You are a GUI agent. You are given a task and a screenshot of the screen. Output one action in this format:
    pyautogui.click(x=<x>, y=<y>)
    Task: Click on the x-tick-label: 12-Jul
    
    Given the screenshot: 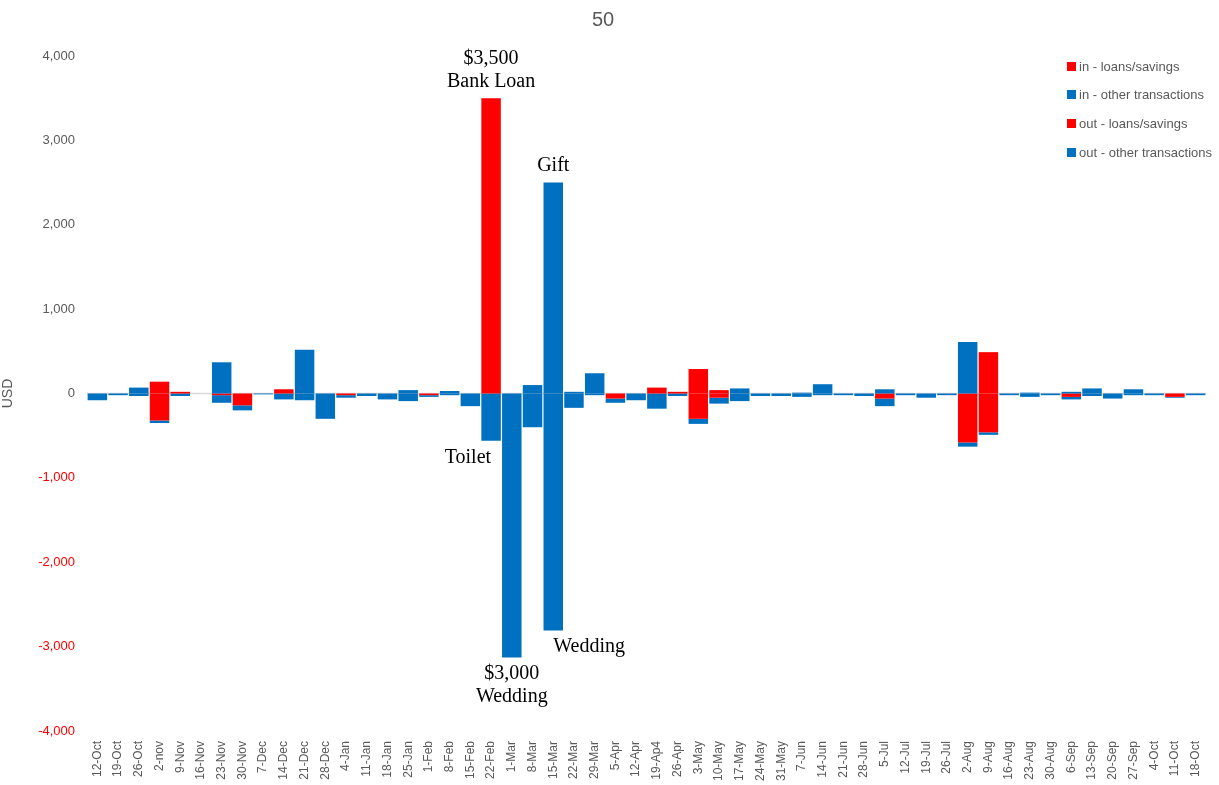 What is the action you would take?
    pyautogui.click(x=904, y=757)
    